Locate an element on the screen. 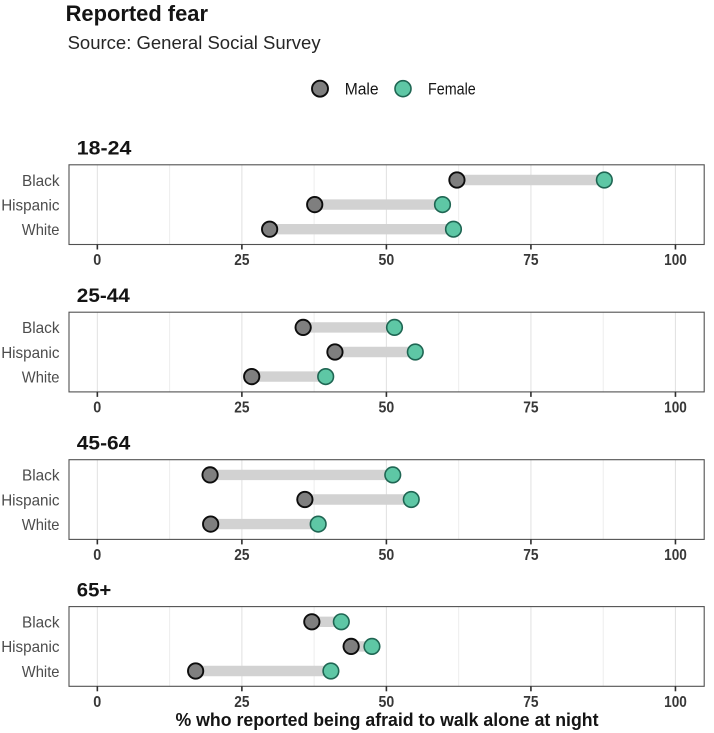 This screenshot has height=733, width=714. svg-text: Source: General Social Survey is located at coordinates (194, 43).